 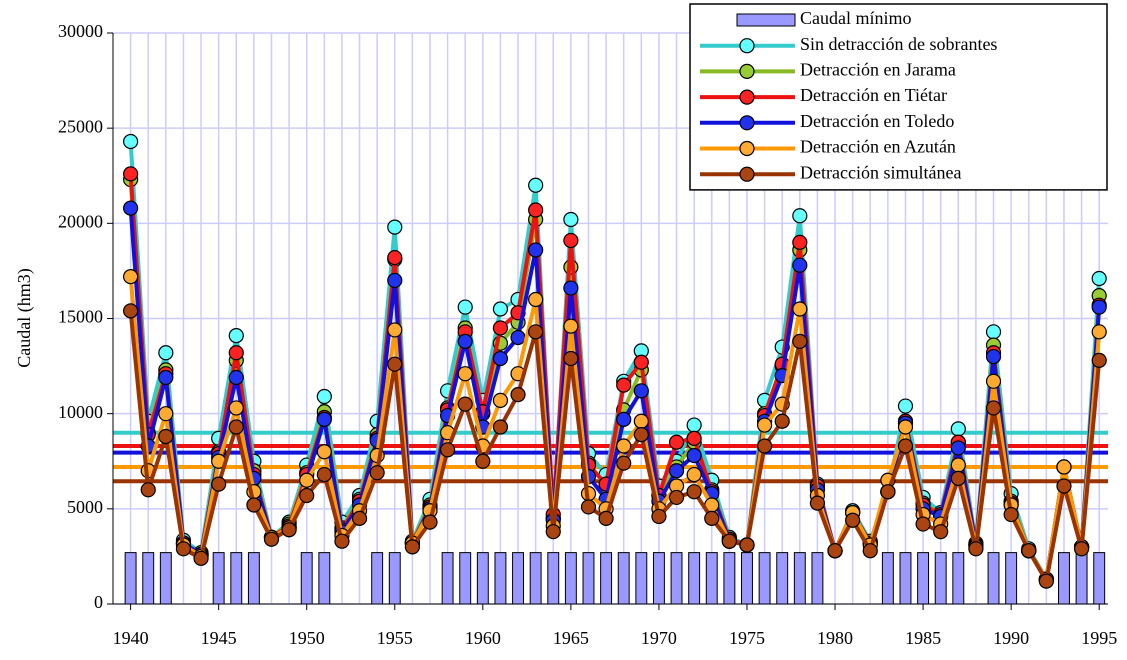 I want to click on legend-label: Detracción en Jarama, so click(x=878, y=70).